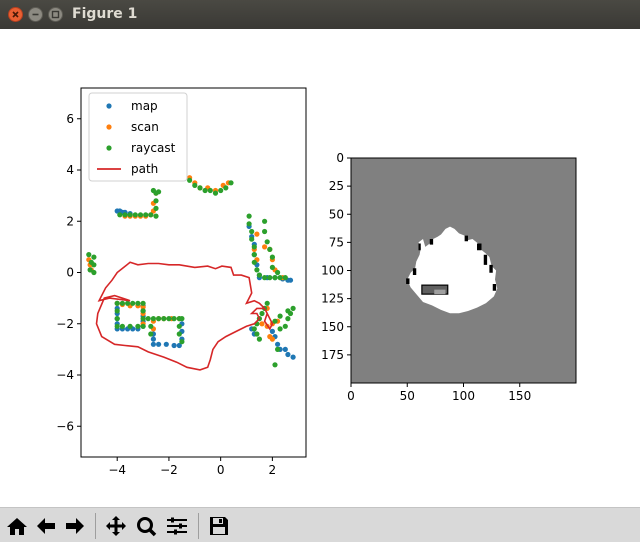  What do you see at coordinates (184, 316) in the screenshot?
I see `series-path-line` at bounding box center [184, 316].